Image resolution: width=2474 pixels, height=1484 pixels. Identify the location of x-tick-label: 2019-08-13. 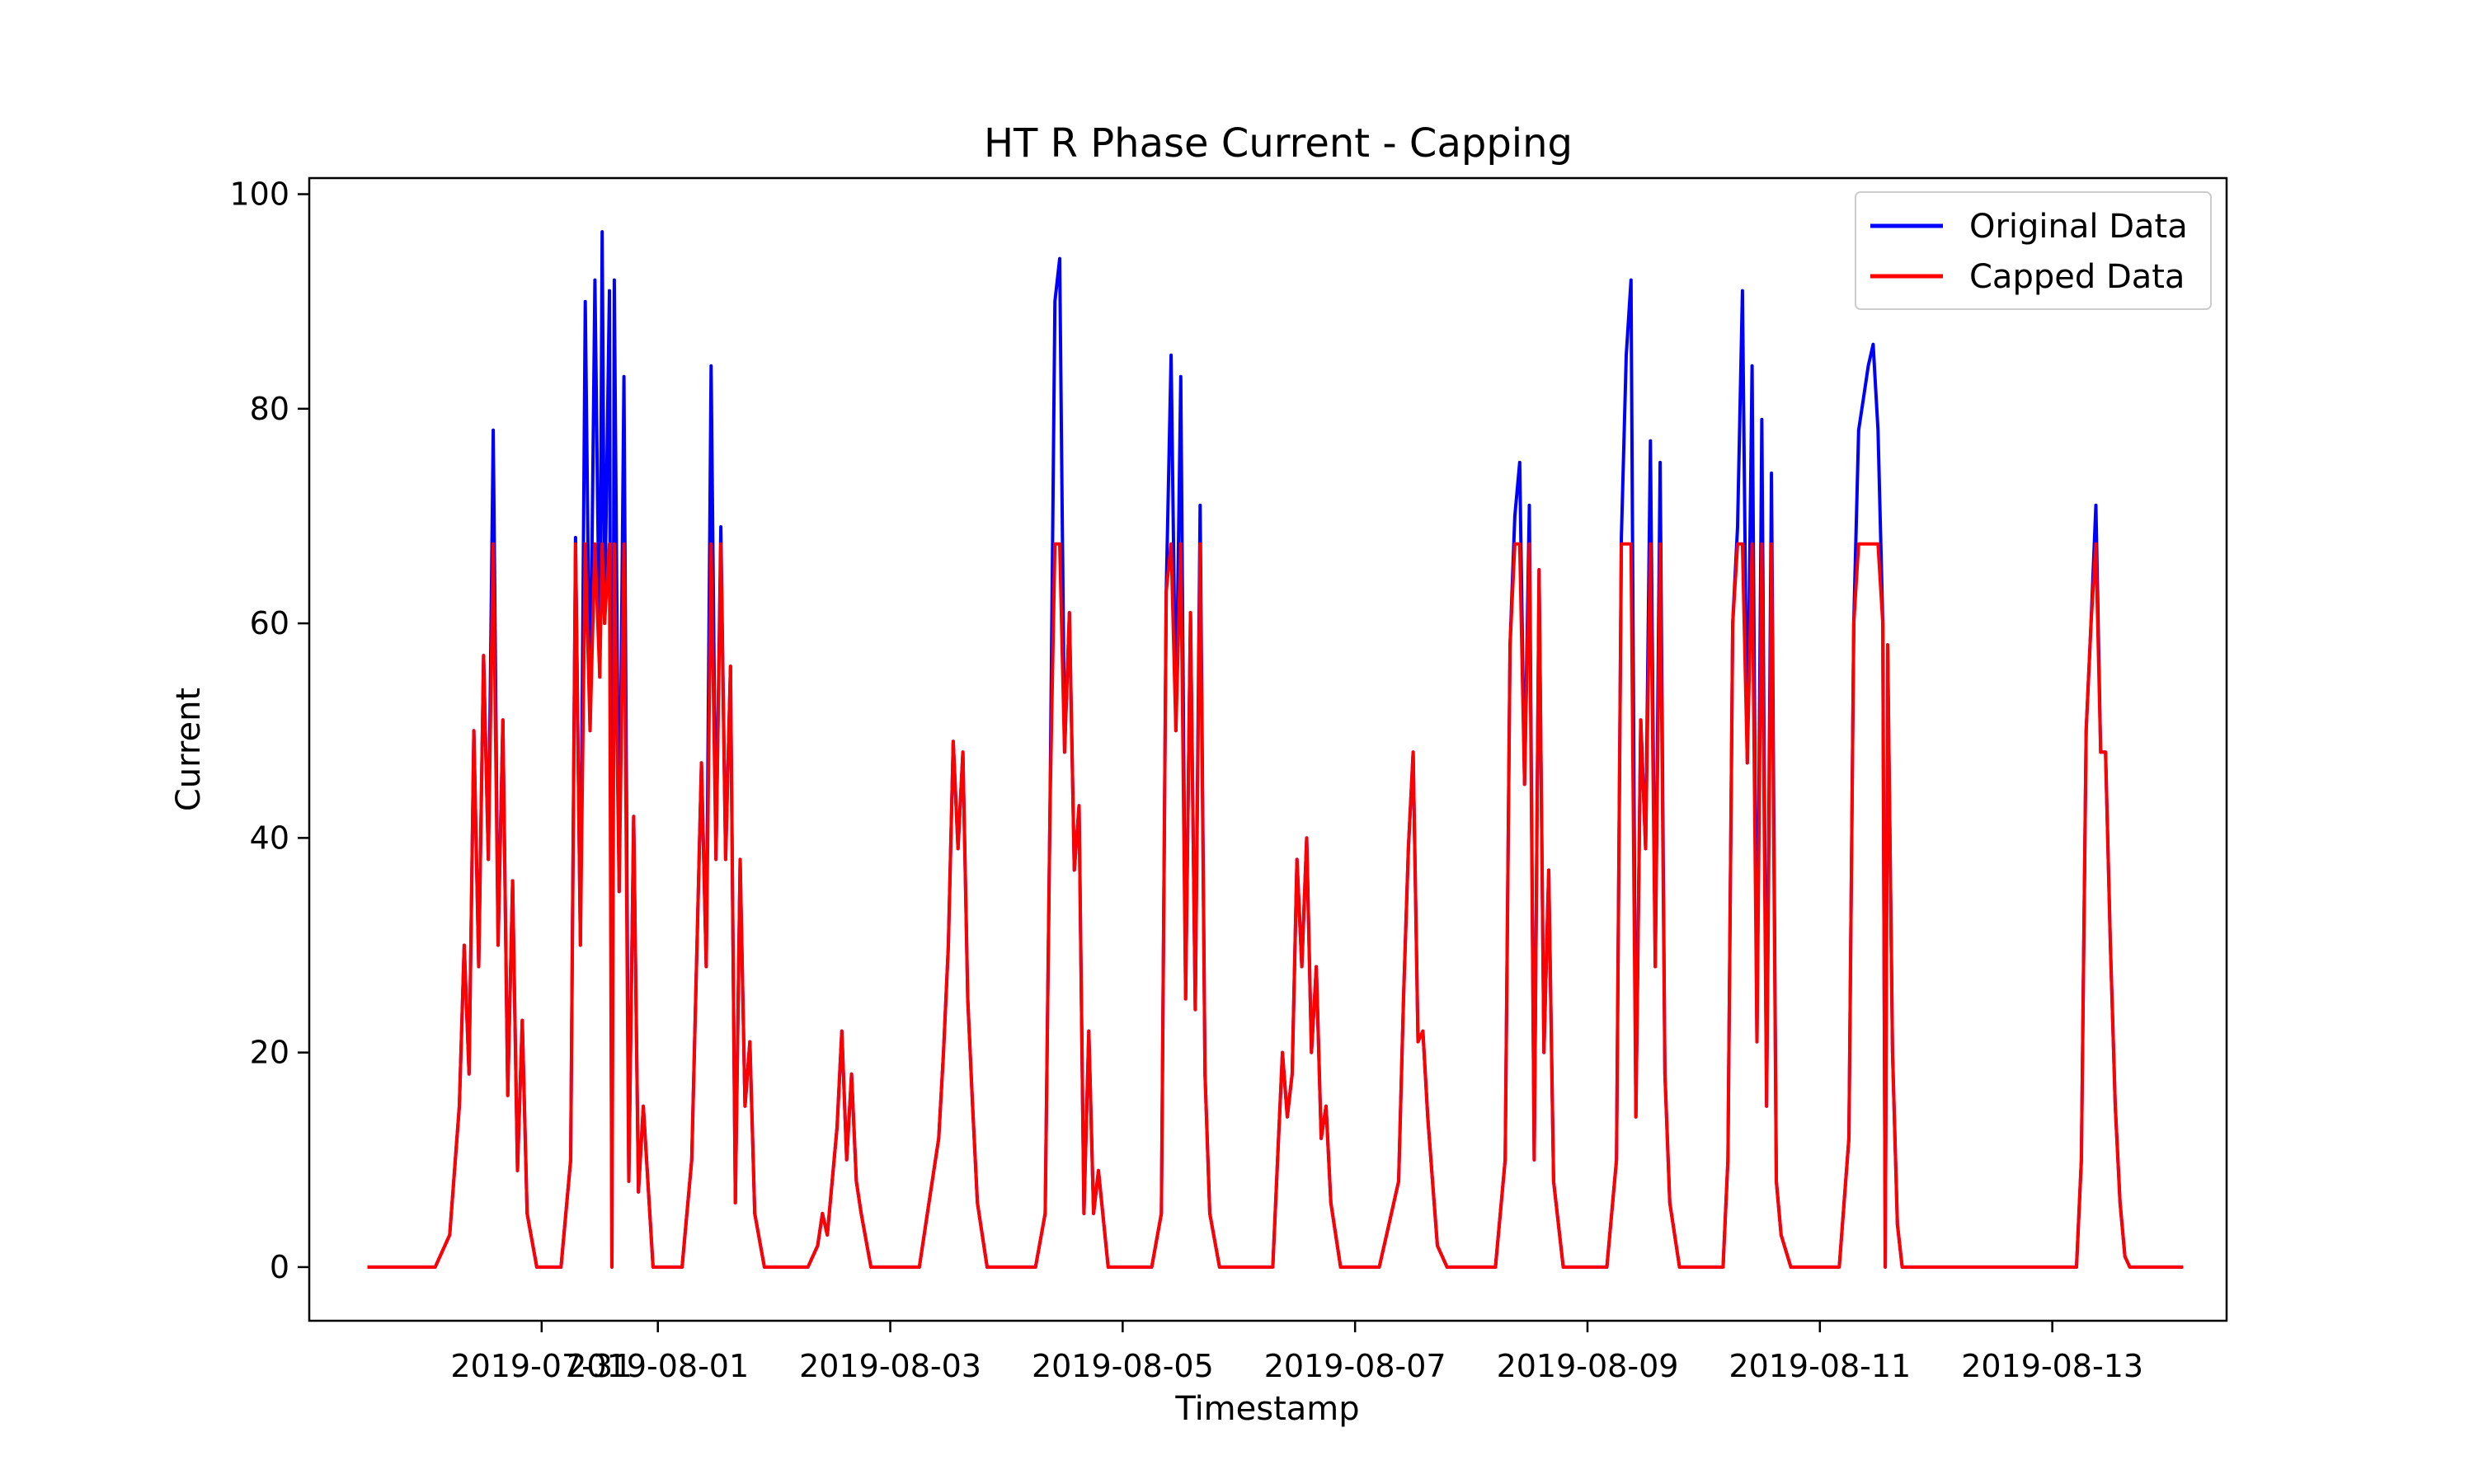
(2052, 1366).